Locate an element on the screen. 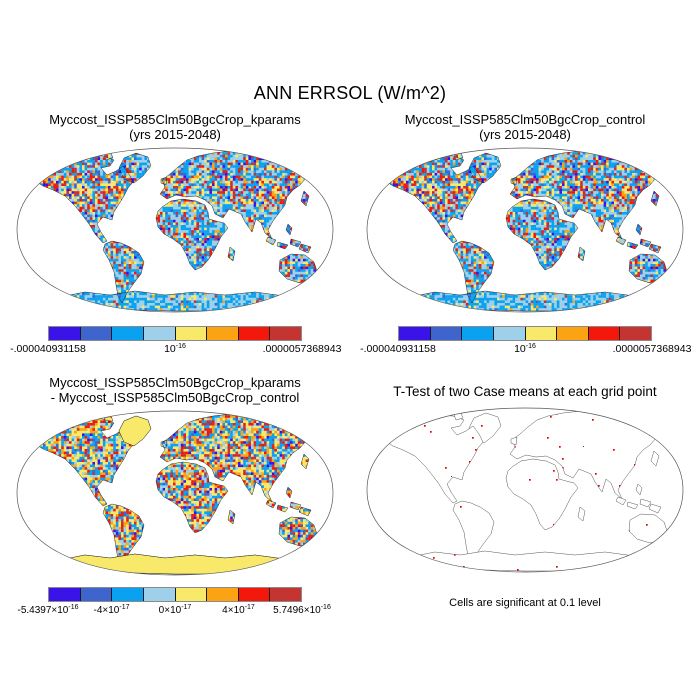  colorbar-tick-label: -5.4397×10⁻¹⁶ is located at coordinates (47, 610).